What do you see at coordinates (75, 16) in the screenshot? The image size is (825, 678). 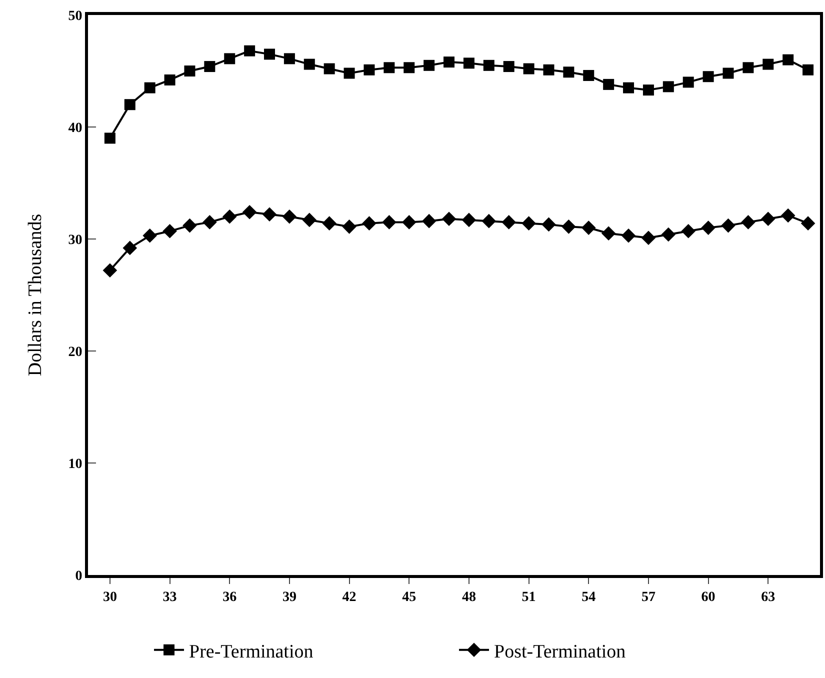 I see `y-tick-label: 50` at bounding box center [75, 16].